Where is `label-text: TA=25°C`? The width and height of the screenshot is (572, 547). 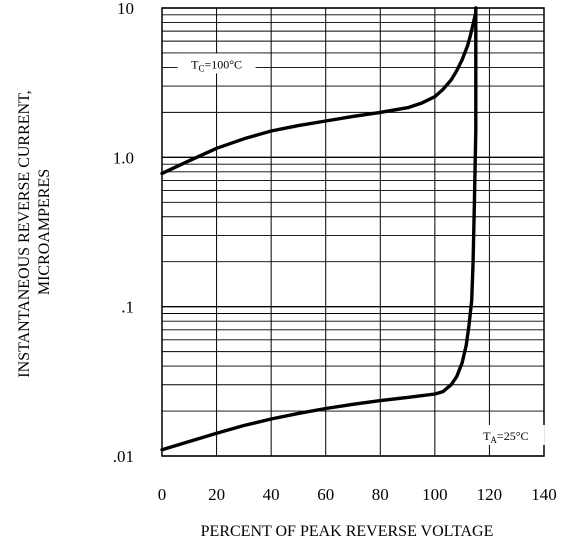 label-text: TA=25°C is located at coordinates (505, 437).